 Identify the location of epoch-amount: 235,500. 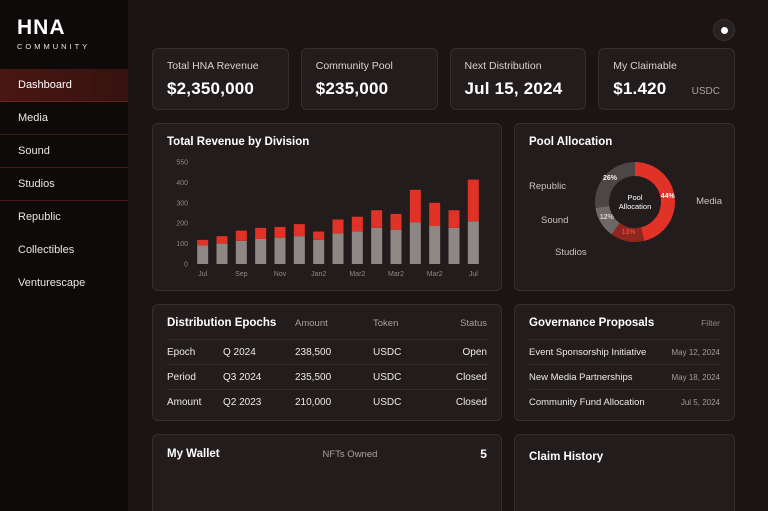
(313, 377).